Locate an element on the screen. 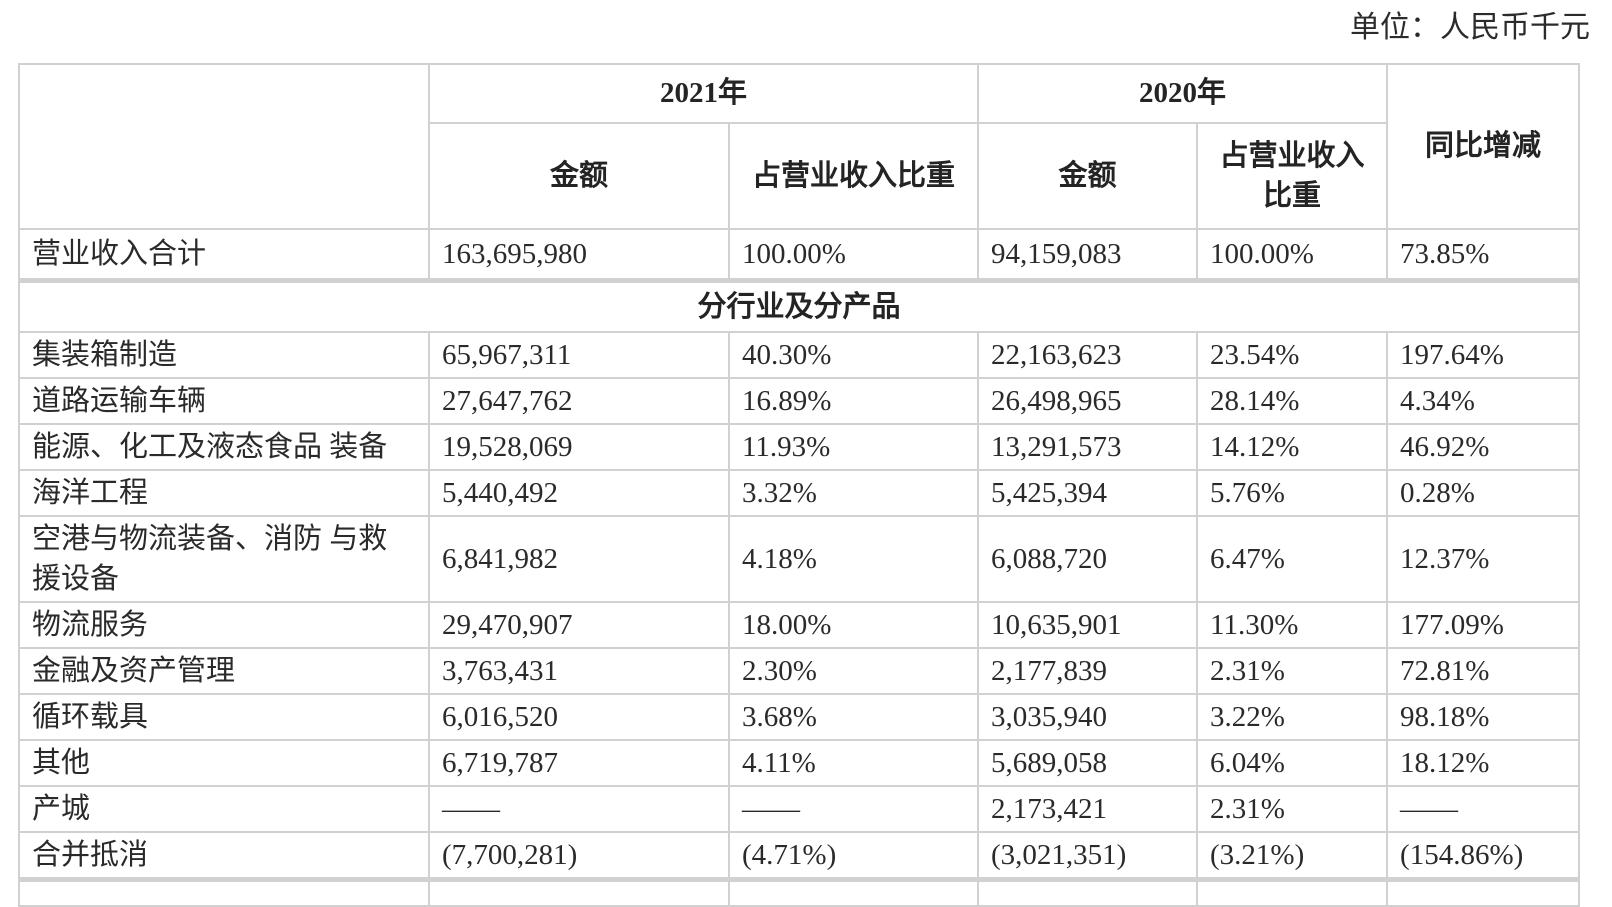  section-title: 分行业及分产品 is located at coordinates (799, 305).